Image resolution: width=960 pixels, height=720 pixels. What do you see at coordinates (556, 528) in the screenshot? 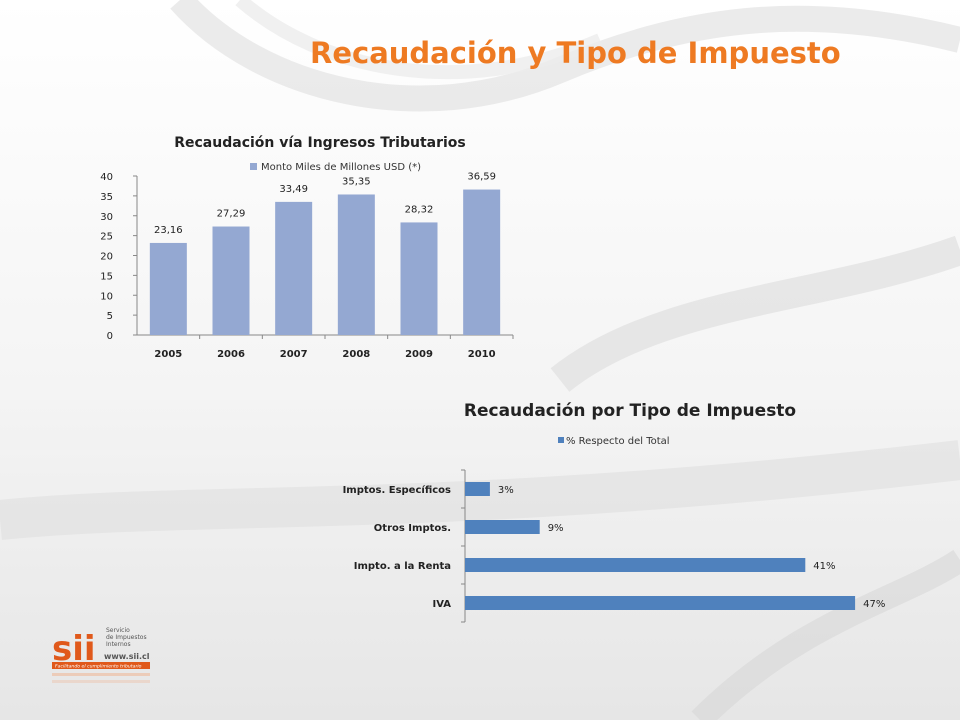
I see `data-label: 9%` at bounding box center [556, 528].